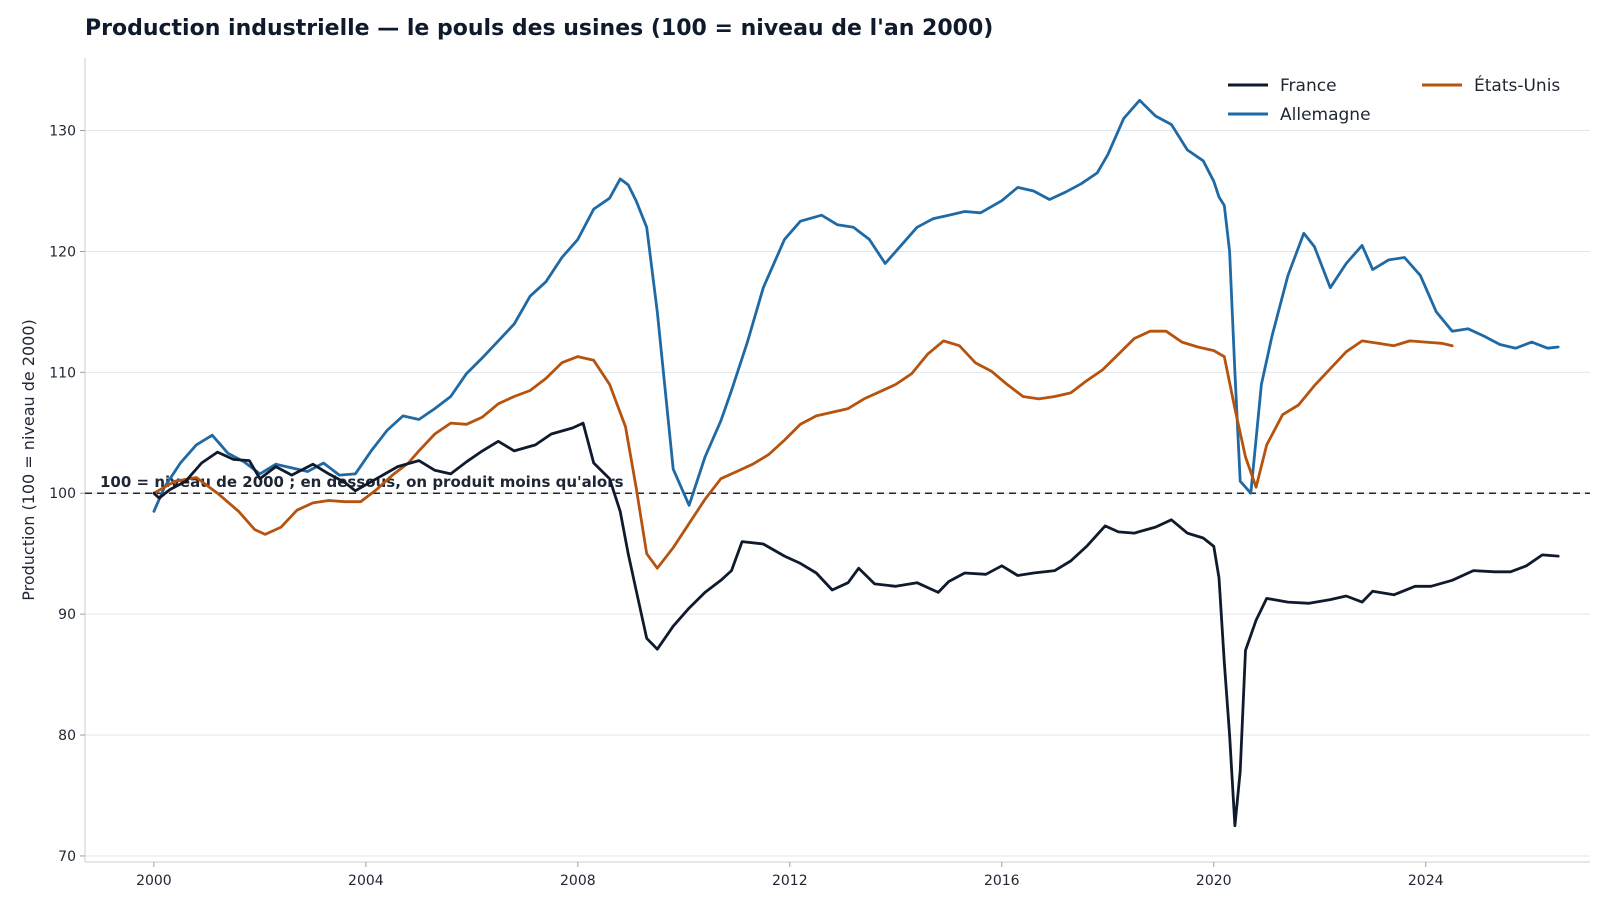 The width and height of the screenshot is (1600, 900). I want to click on legend-label-etats-unis: États-Unis, so click(1517, 85).